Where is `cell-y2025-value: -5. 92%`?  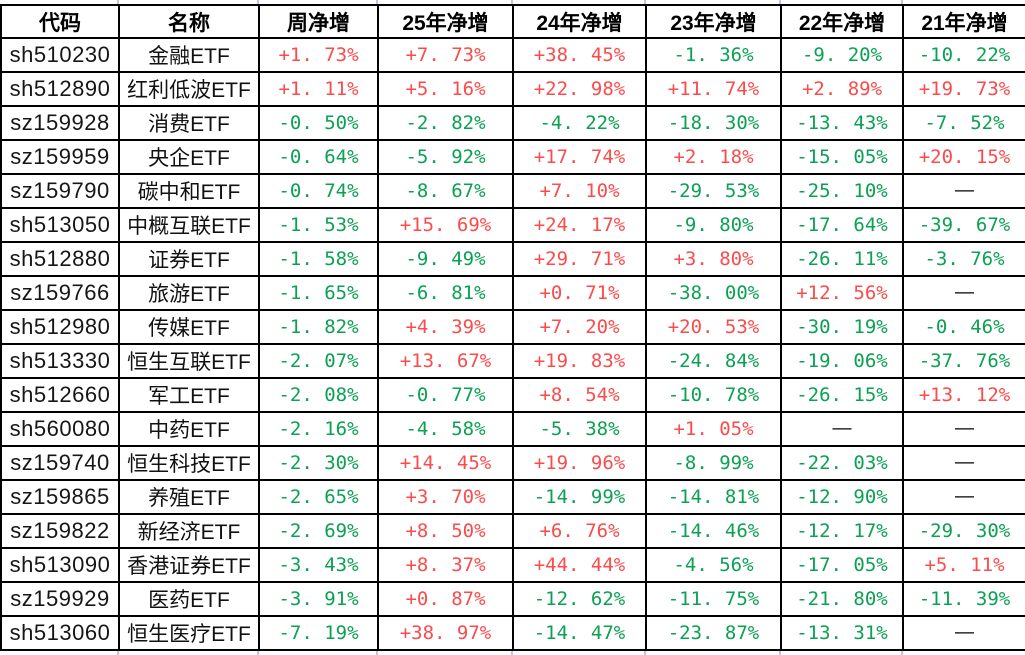
cell-y2025-value: -5. 92% is located at coordinates (445, 157).